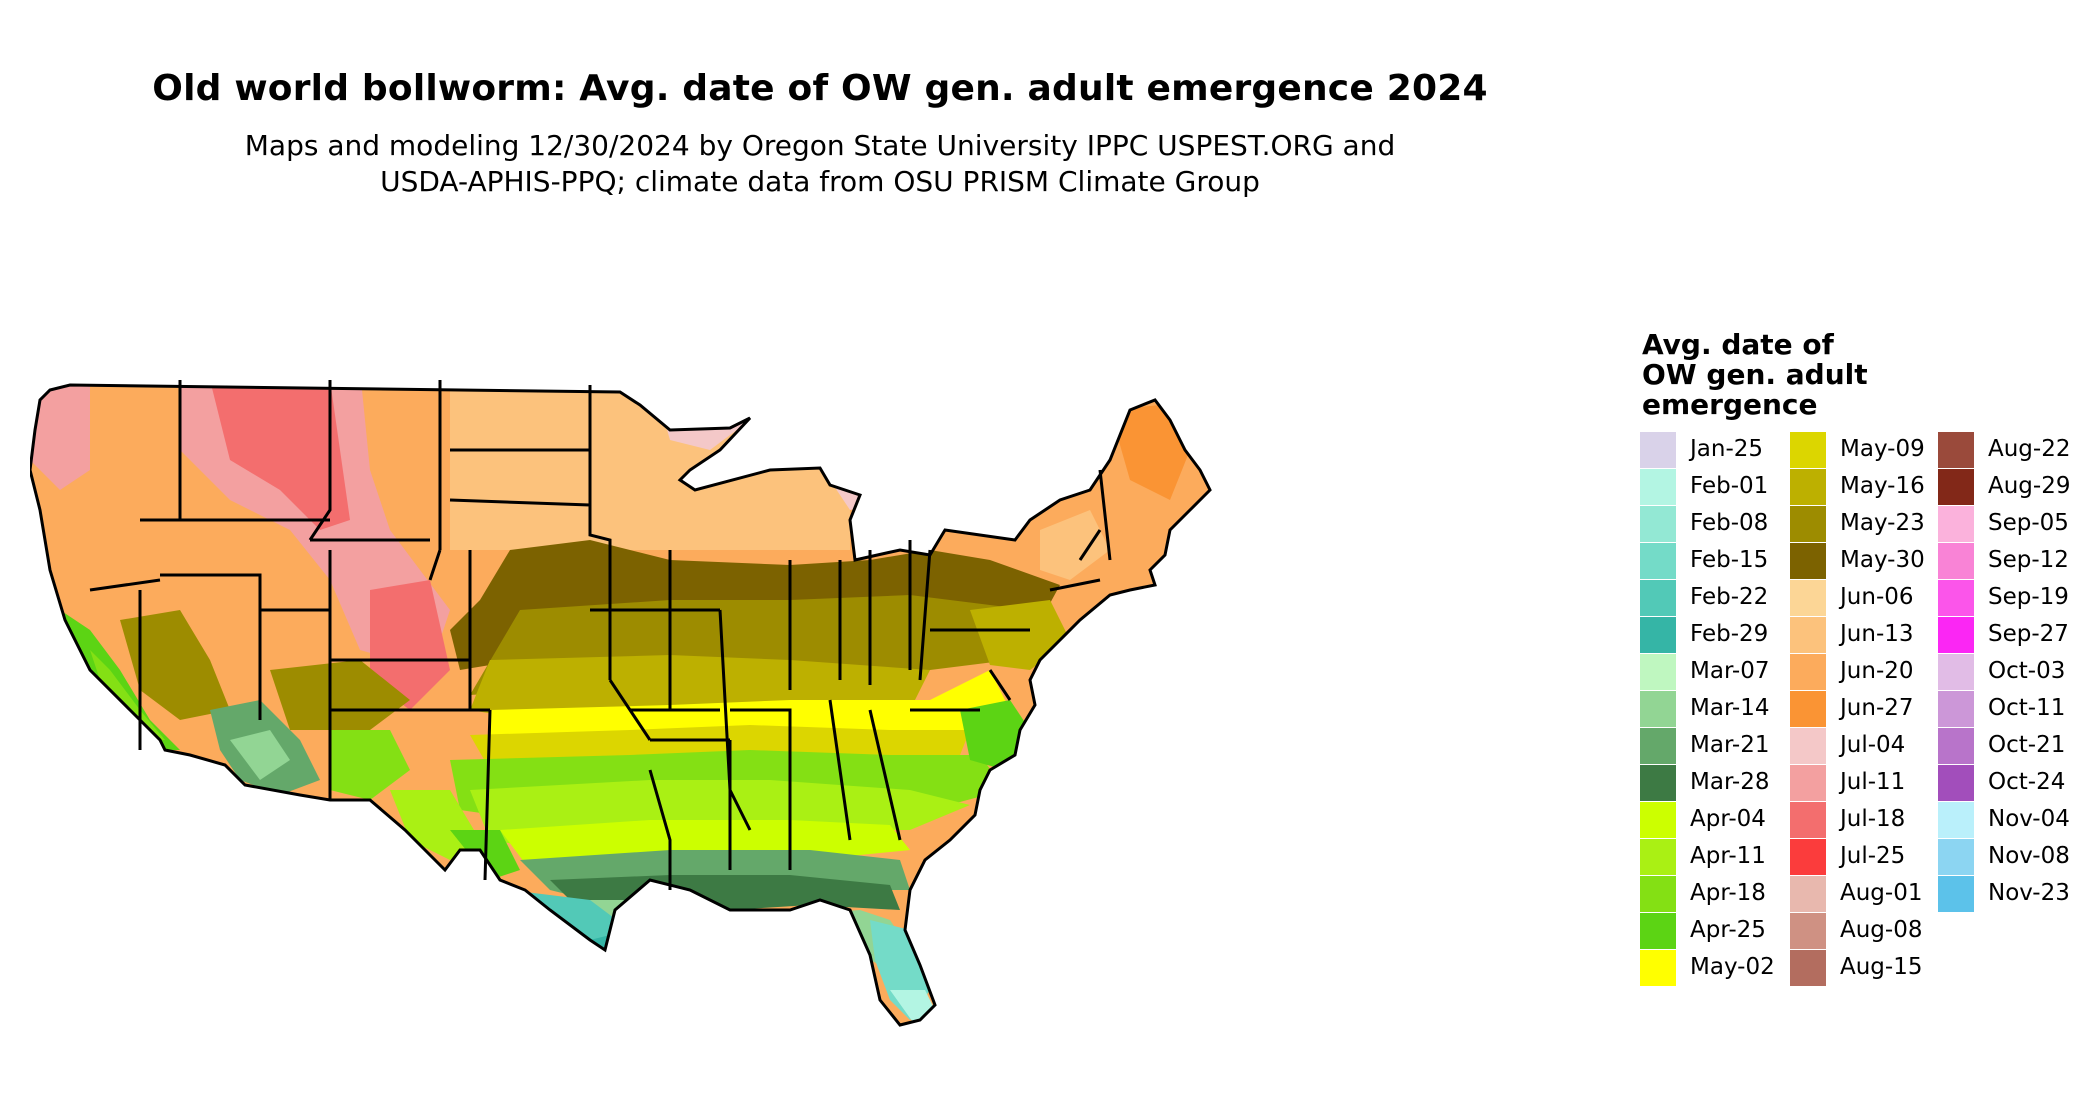 This screenshot has width=2100, height=1116. I want to click on legend-label: Feb-29, so click(1729, 634).